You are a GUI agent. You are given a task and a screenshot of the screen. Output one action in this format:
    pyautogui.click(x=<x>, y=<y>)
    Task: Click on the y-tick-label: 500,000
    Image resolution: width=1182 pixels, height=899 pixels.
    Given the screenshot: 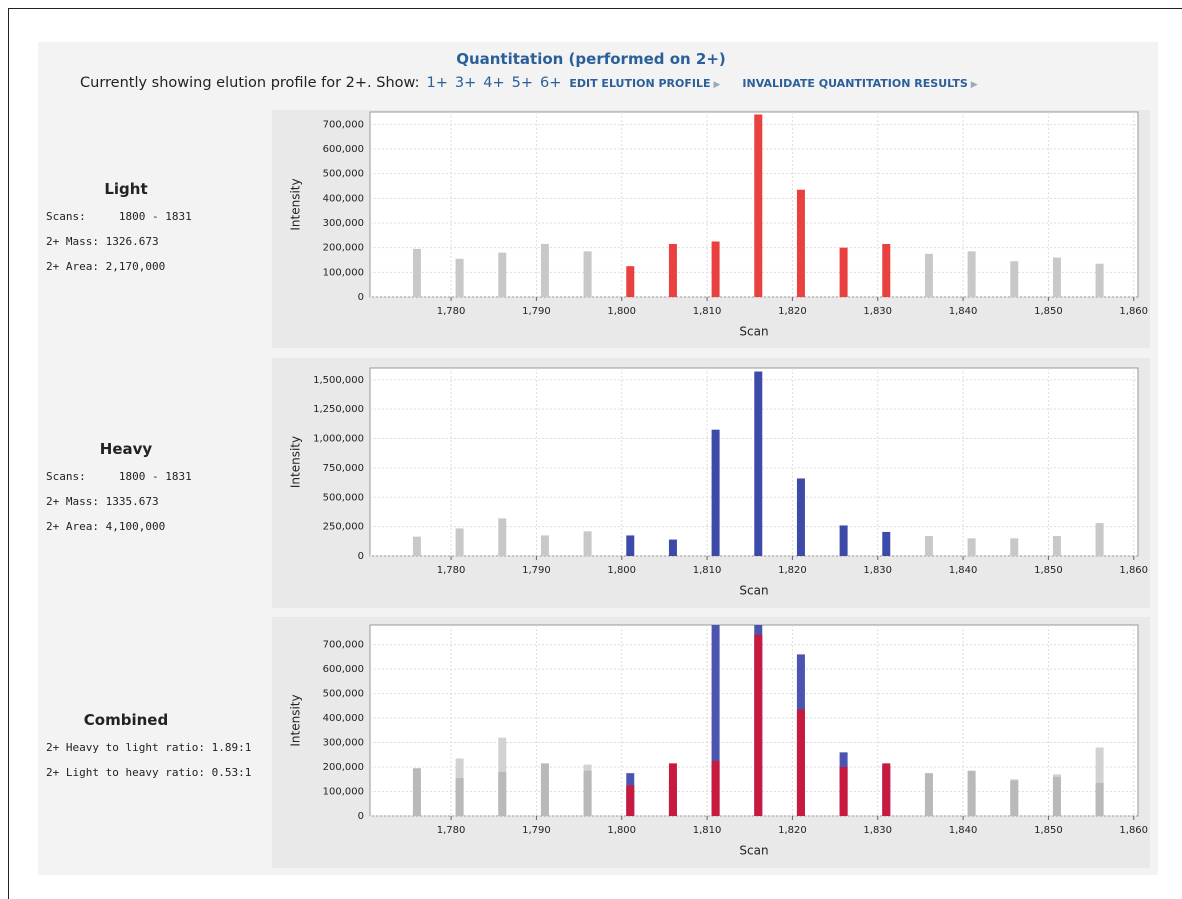 What is the action you would take?
    pyautogui.click(x=343, y=497)
    